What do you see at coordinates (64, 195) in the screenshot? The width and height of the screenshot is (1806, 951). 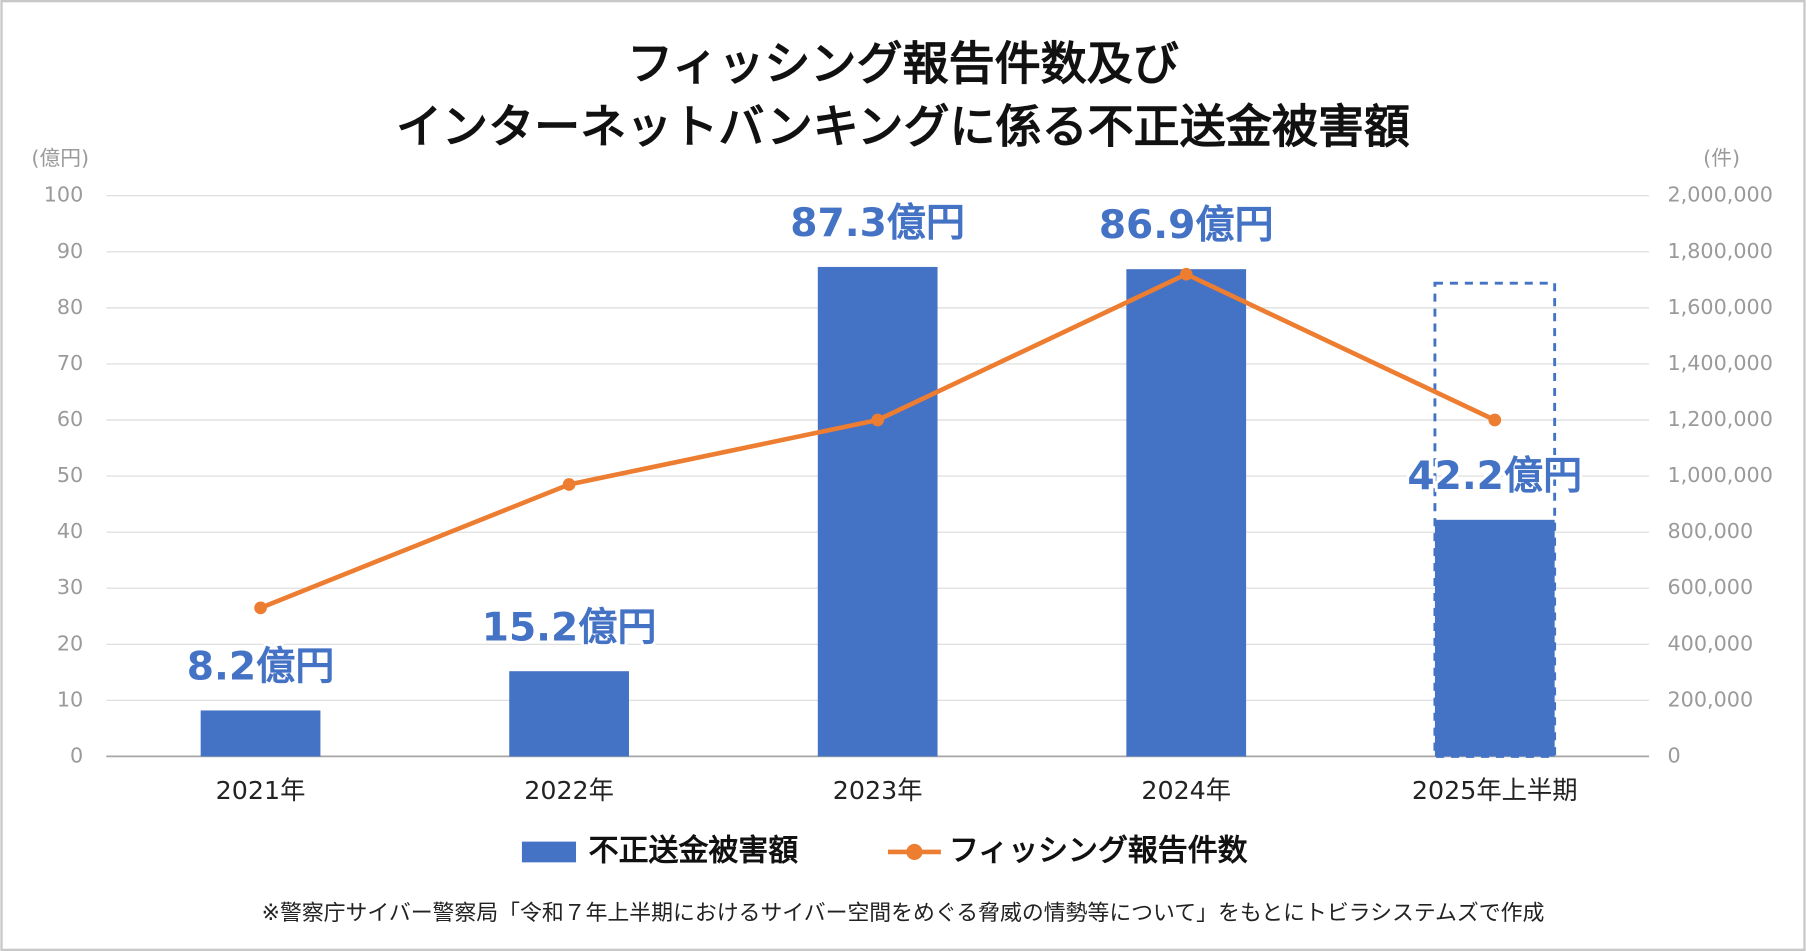 I see `y-tick-label: 100` at bounding box center [64, 195].